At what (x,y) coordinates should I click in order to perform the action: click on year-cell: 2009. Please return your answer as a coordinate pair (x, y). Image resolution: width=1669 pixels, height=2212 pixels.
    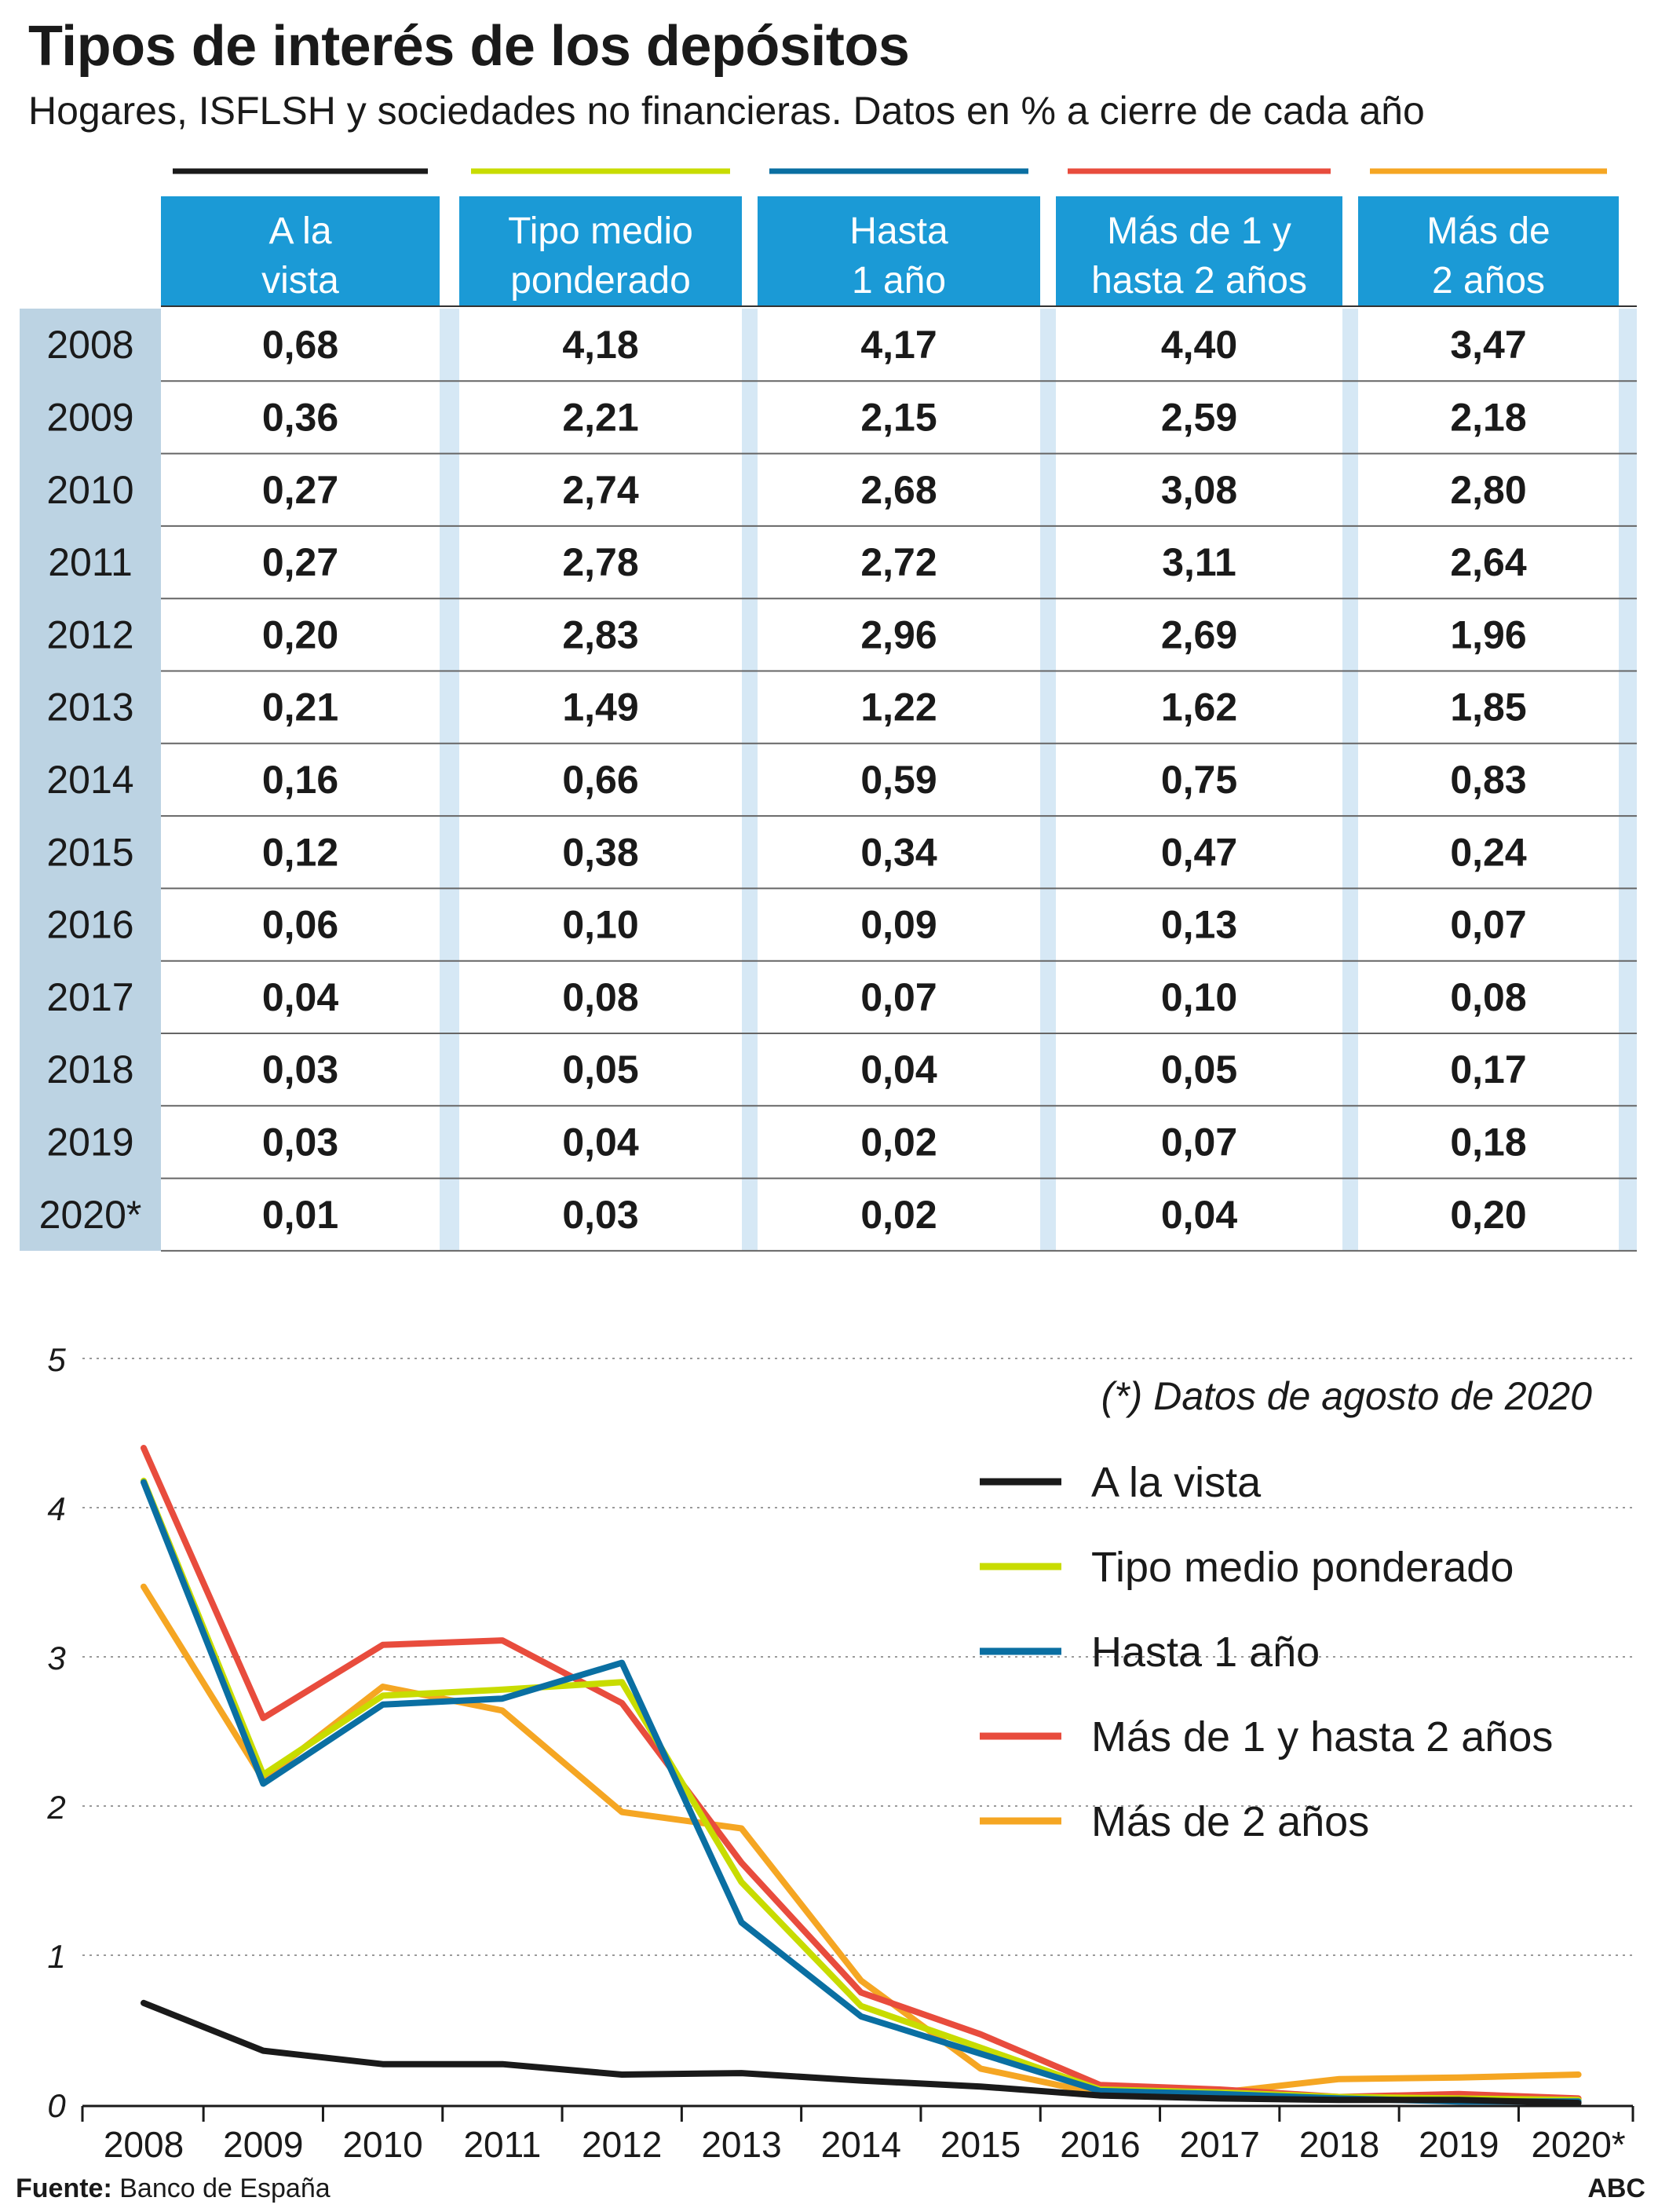
    Looking at the image, I should click on (89, 417).